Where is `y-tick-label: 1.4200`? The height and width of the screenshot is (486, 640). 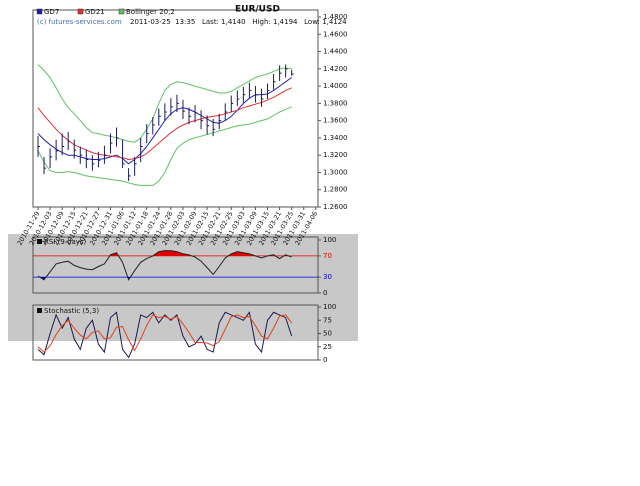
y-tick-label: 1.4200 is located at coordinates (335, 69).